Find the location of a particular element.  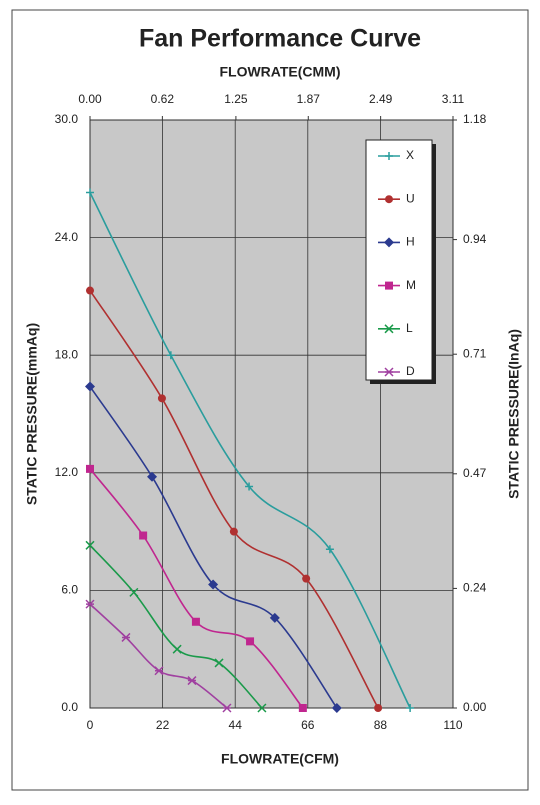

y-tick-label: 24.0 is located at coordinates (67, 237).